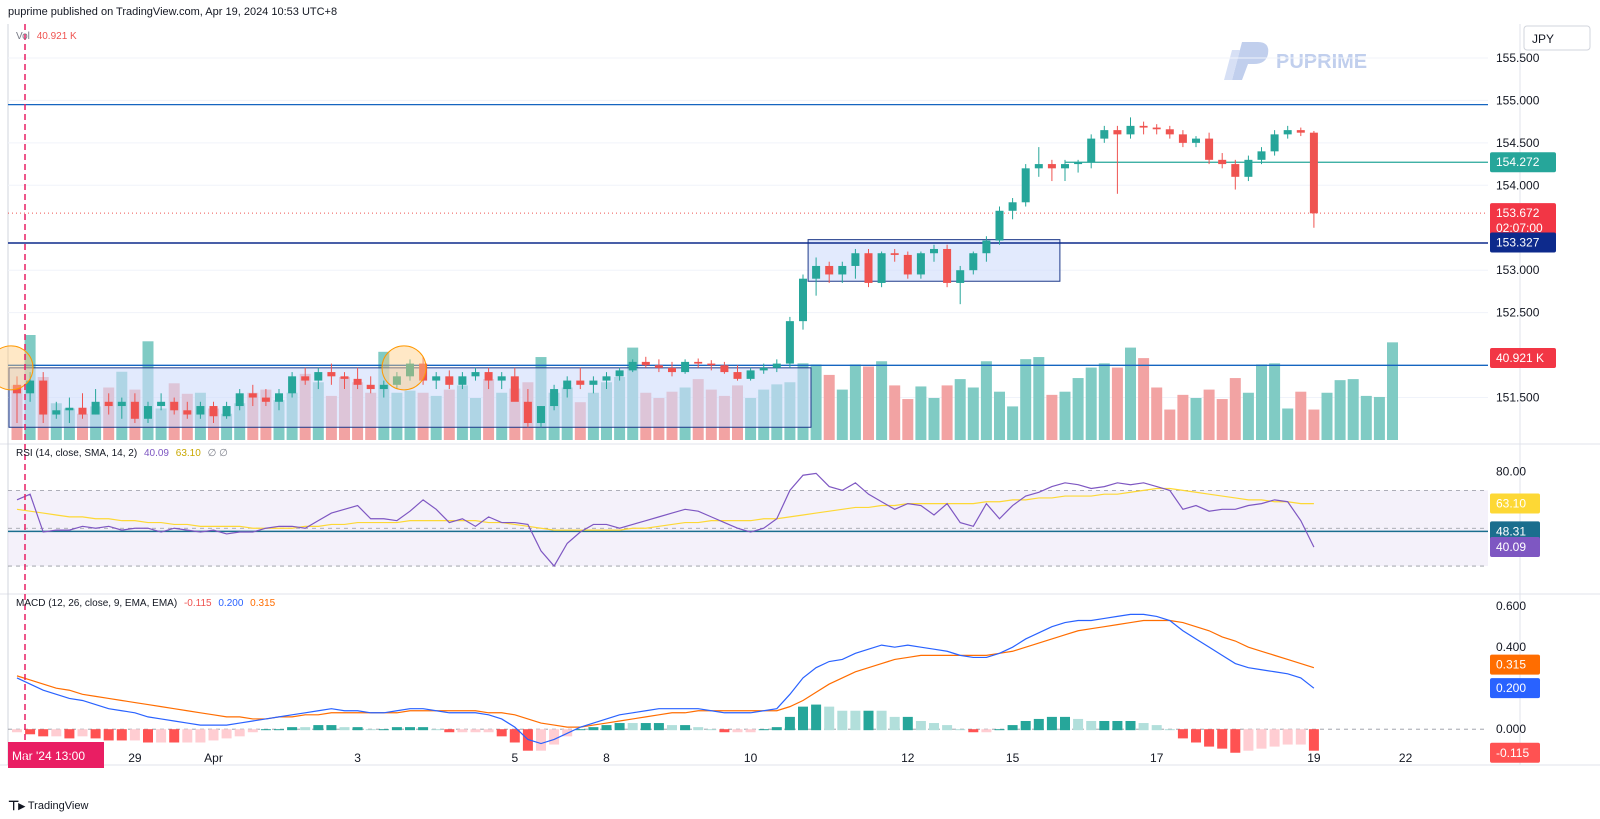 Image resolution: width=1600 pixels, height=819 pixels. What do you see at coordinates (1515, 503) in the screenshot?
I see `rsi-tag-bg` at bounding box center [1515, 503].